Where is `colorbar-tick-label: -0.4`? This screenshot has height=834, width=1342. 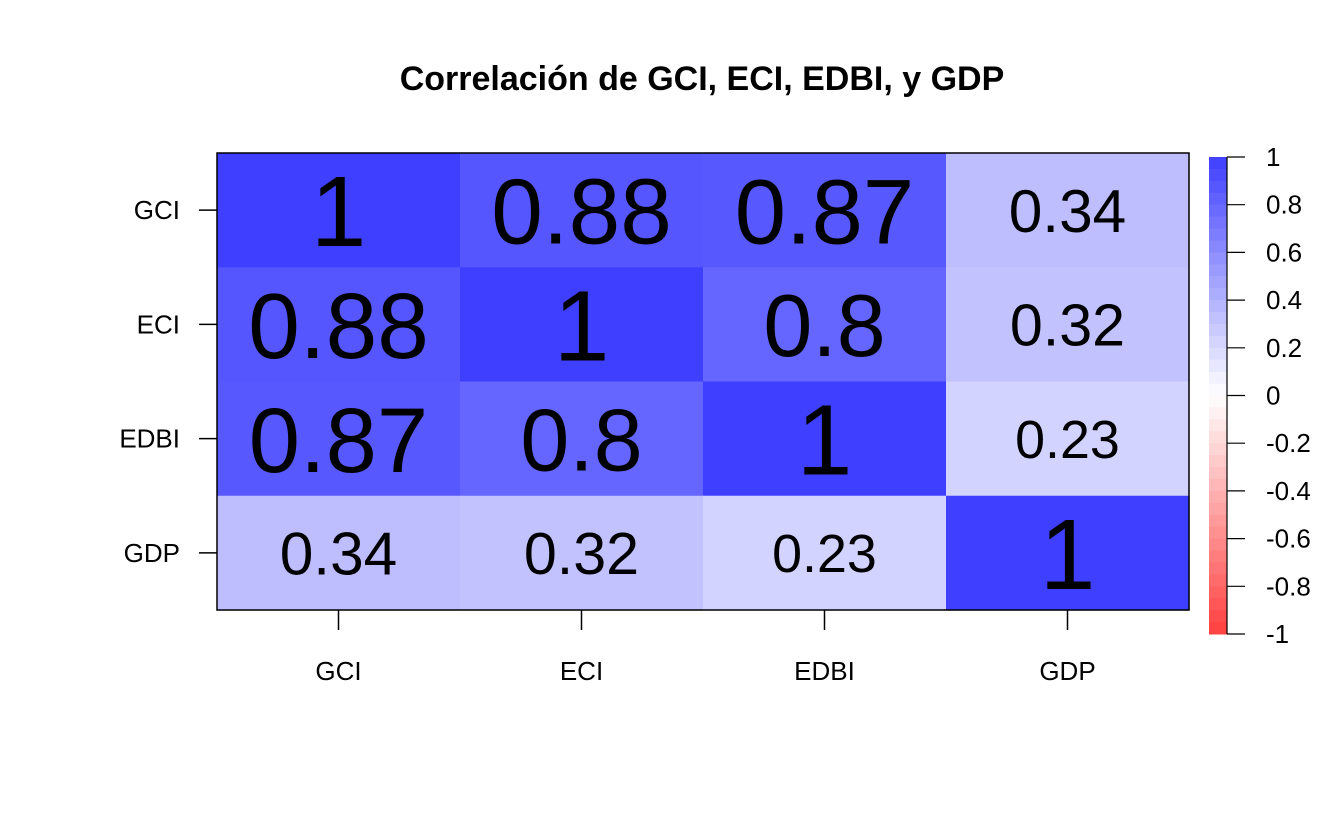
colorbar-tick-label: -0.4 is located at coordinates (1288, 491).